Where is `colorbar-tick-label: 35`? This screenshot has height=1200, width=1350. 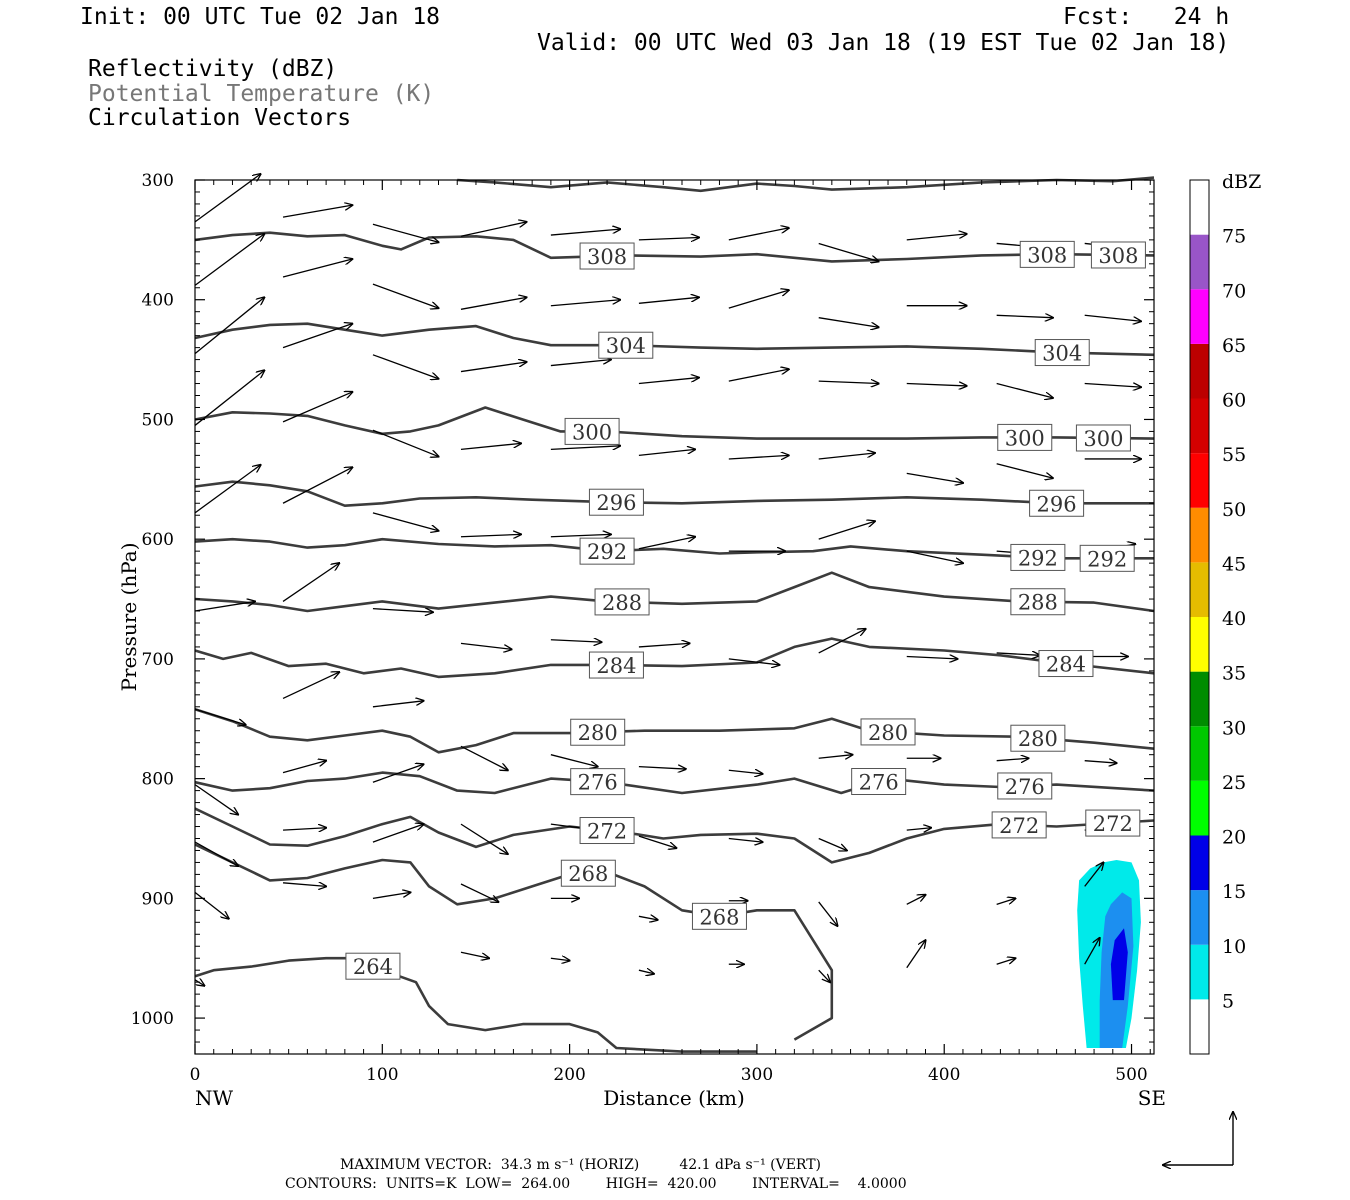
colorbar-tick-label: 35 is located at coordinates (1234, 674).